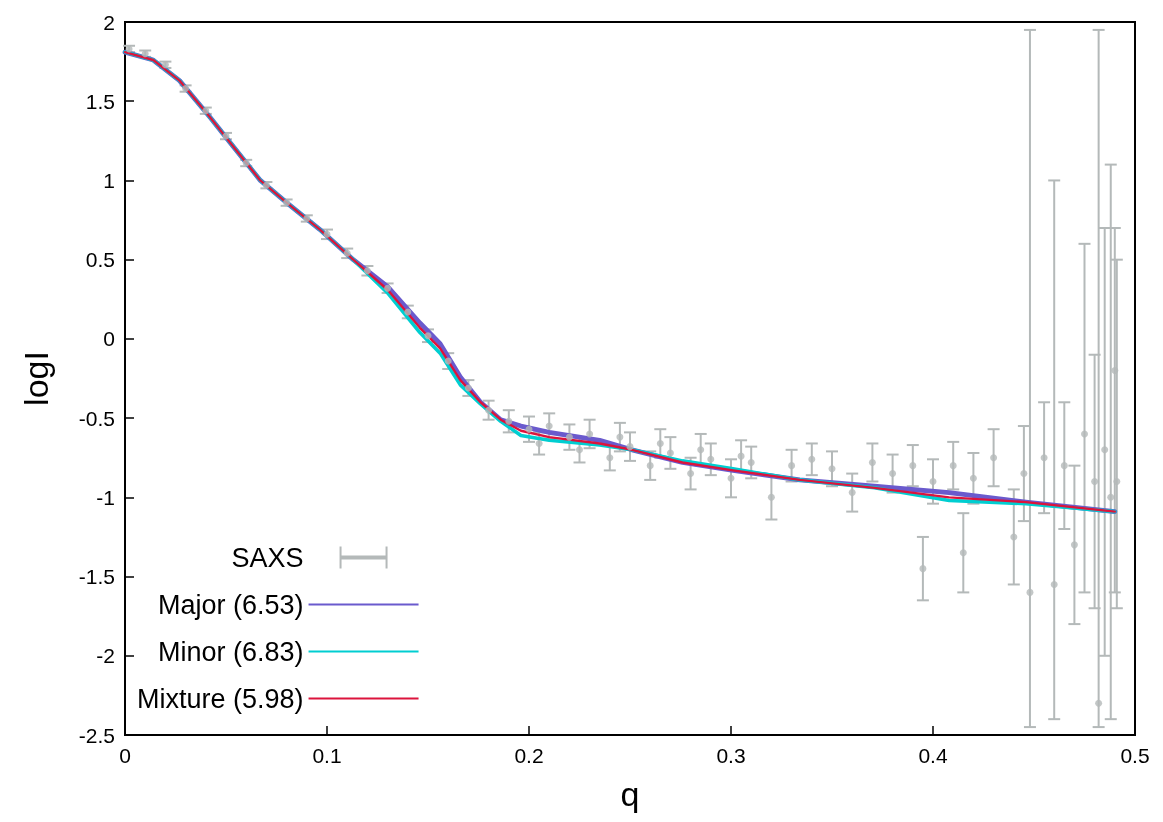 The height and width of the screenshot is (822, 1163). Describe the element at coordinates (100, 101) in the screenshot. I see `y-tick-label: 1.5` at that location.